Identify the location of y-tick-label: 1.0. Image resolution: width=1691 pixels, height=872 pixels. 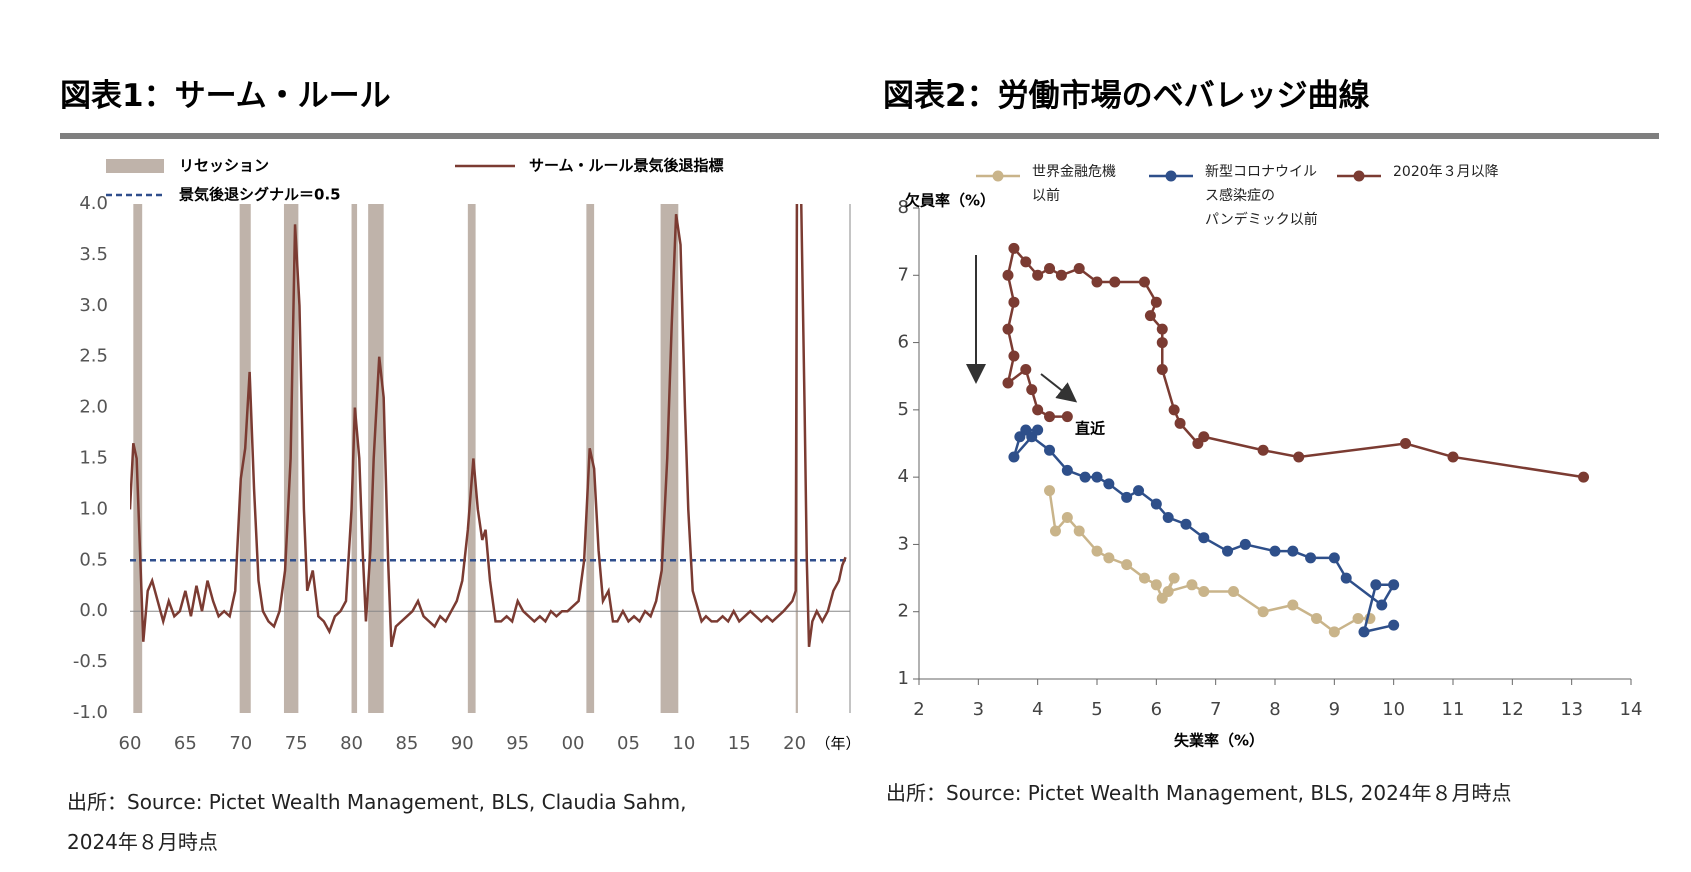
(93, 508).